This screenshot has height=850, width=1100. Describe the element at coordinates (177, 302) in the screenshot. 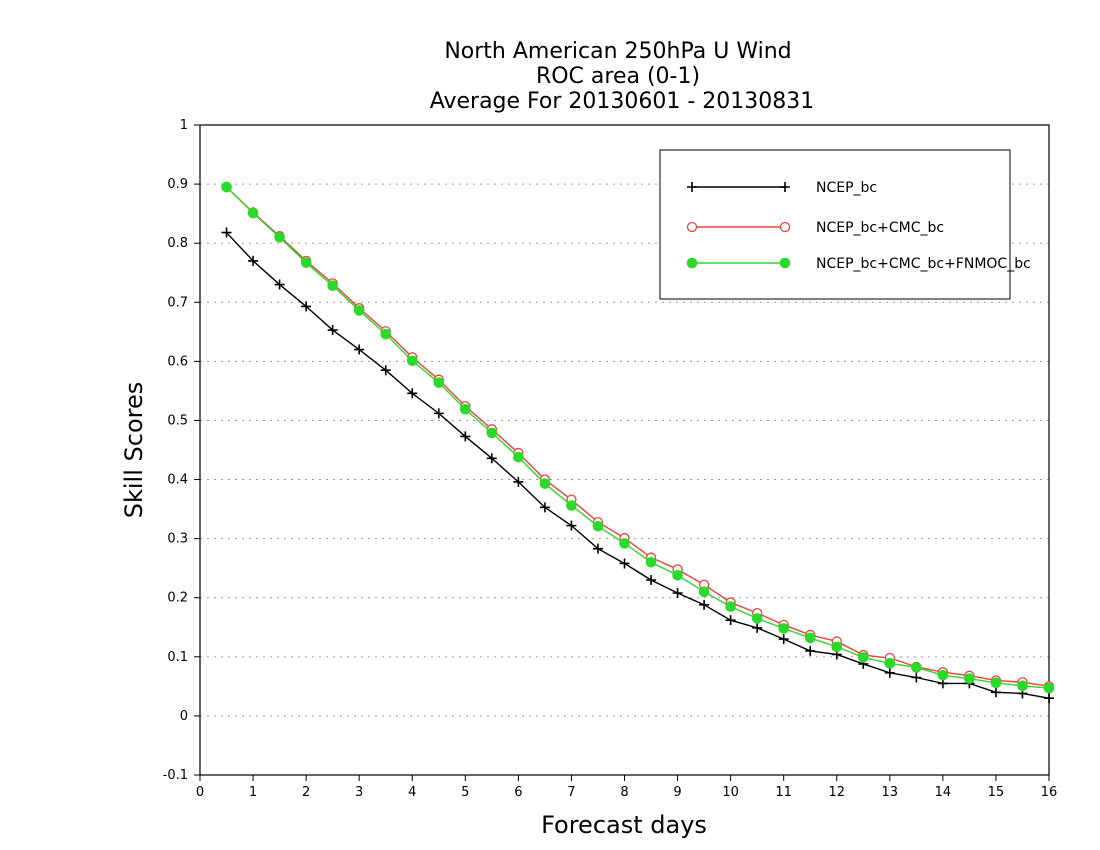

I see `y-tick-label: 0.7` at that location.